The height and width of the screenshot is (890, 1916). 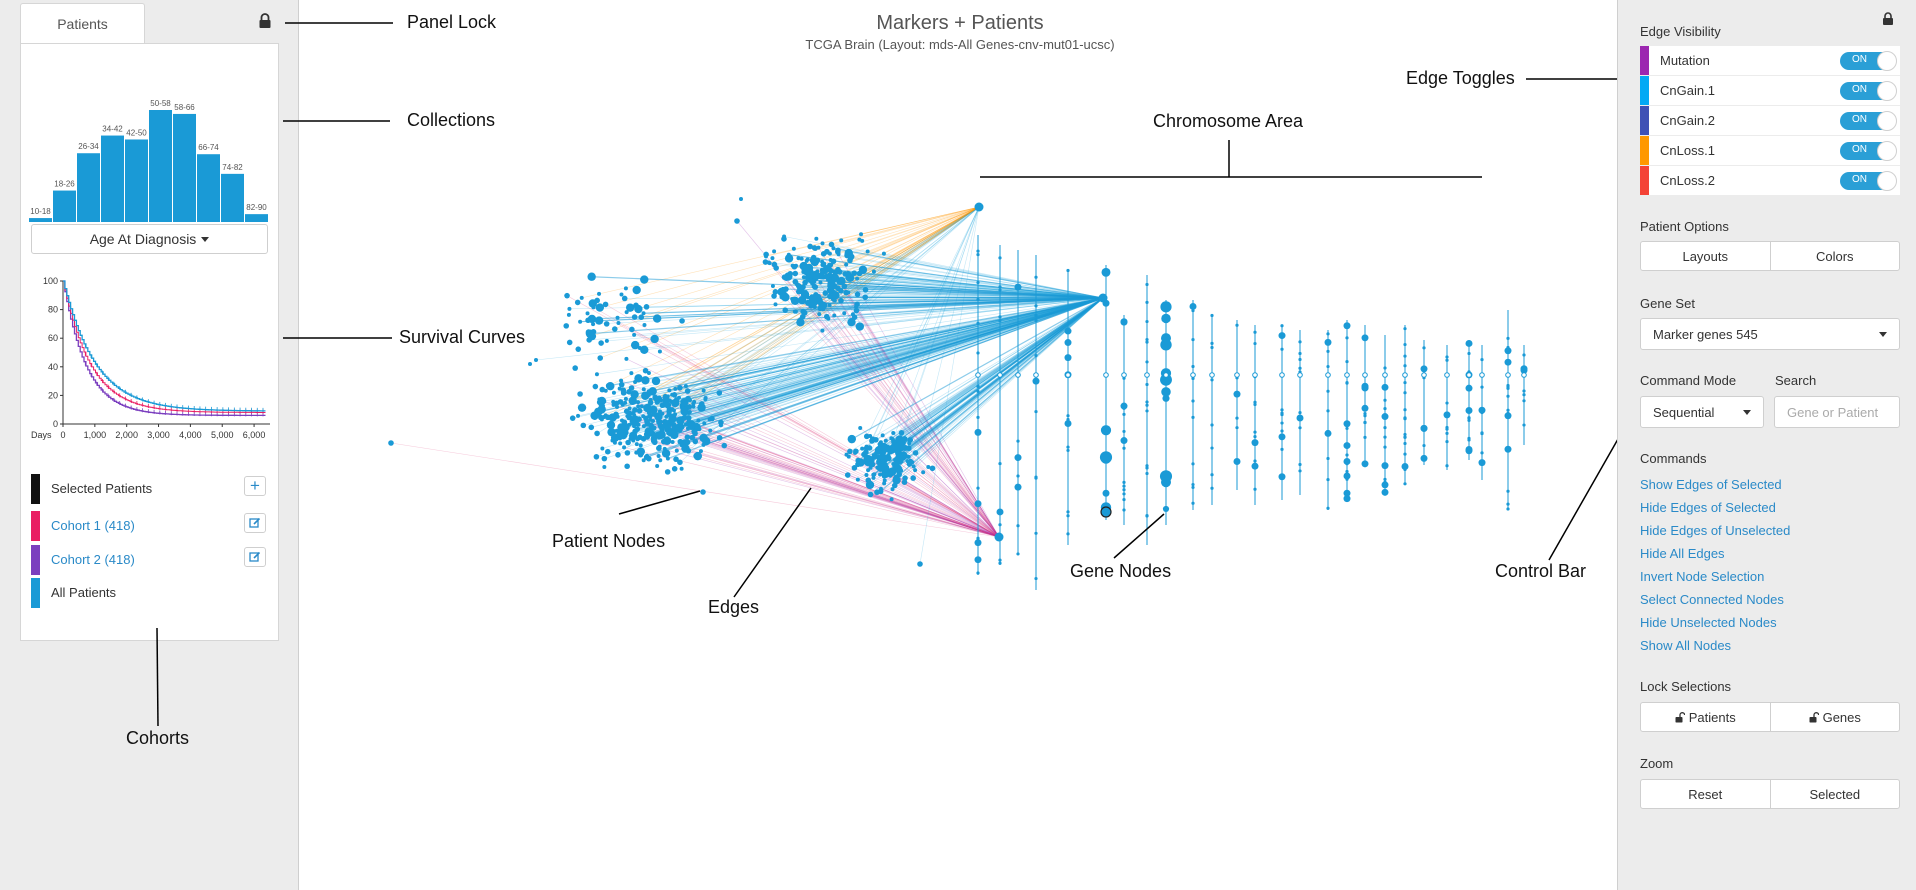 What do you see at coordinates (1770, 334) in the screenshot?
I see `gene-set-select: Marker genes 545` at bounding box center [1770, 334].